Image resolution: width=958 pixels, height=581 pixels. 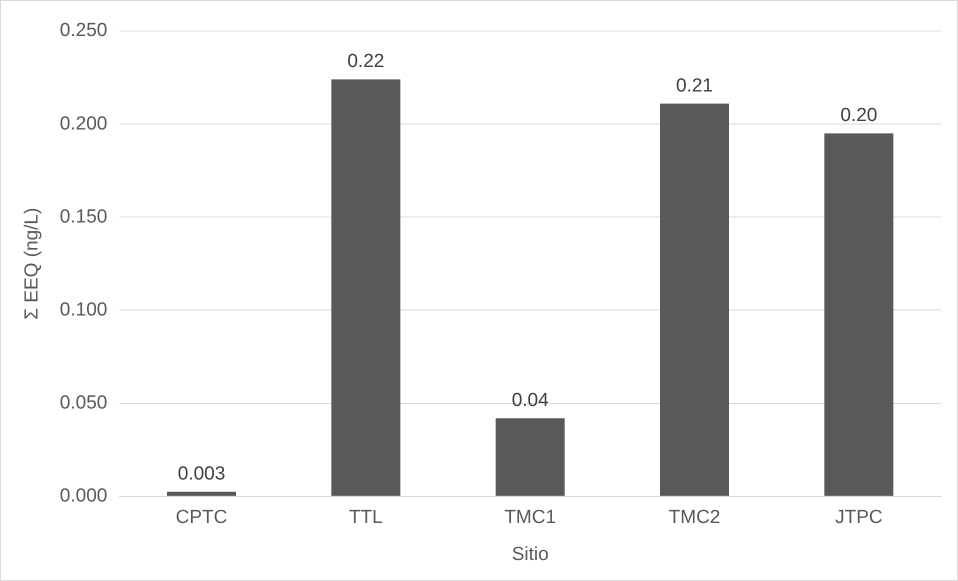 What do you see at coordinates (84, 403) in the screenshot?
I see `y-tick-label: 0.050` at bounding box center [84, 403].